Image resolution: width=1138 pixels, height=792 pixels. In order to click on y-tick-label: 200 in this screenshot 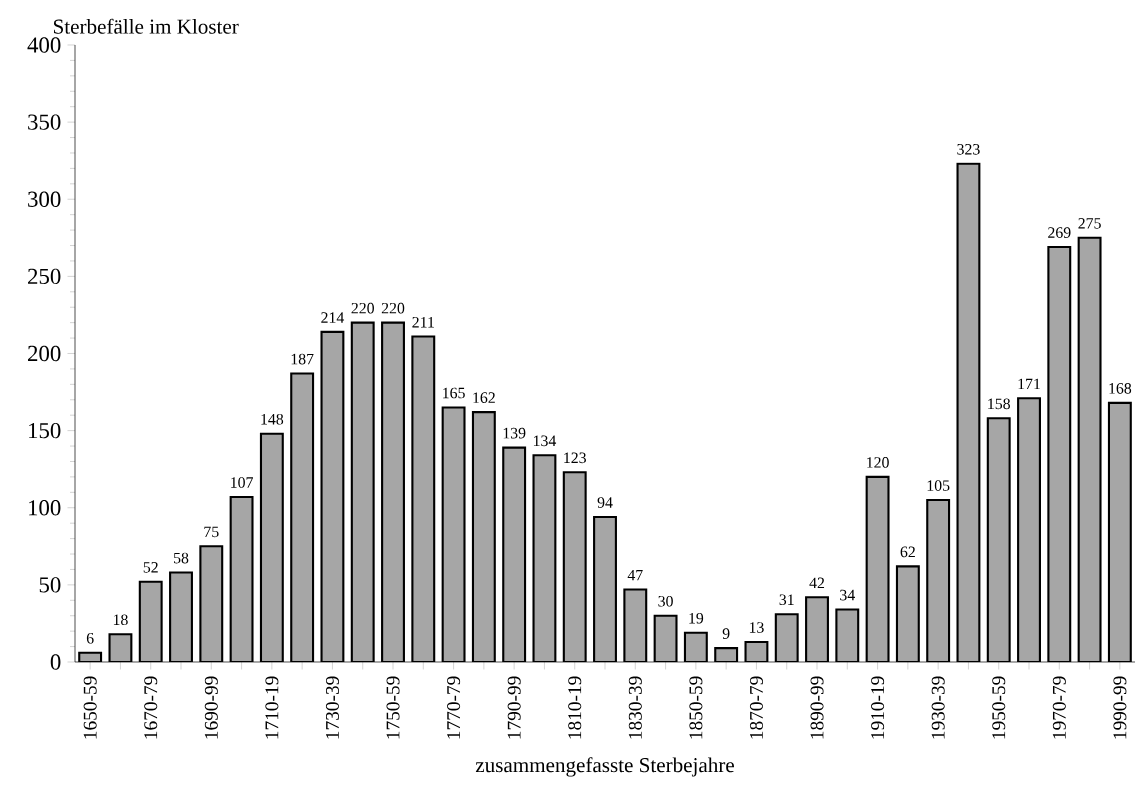, I will do `click(44, 353)`.